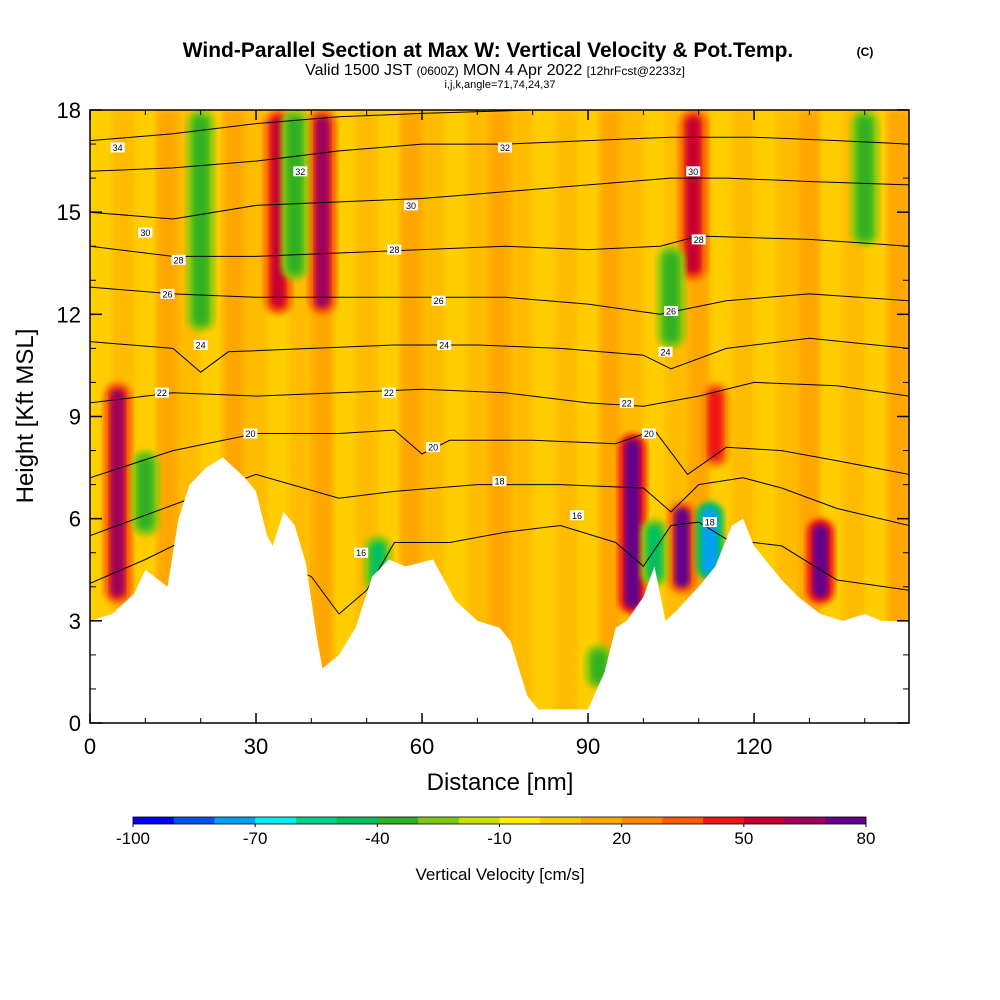 Image resolution: width=1000 pixels, height=1000 pixels. What do you see at coordinates (388, 392) in the screenshot?
I see `contour-label-22: 22` at bounding box center [388, 392].